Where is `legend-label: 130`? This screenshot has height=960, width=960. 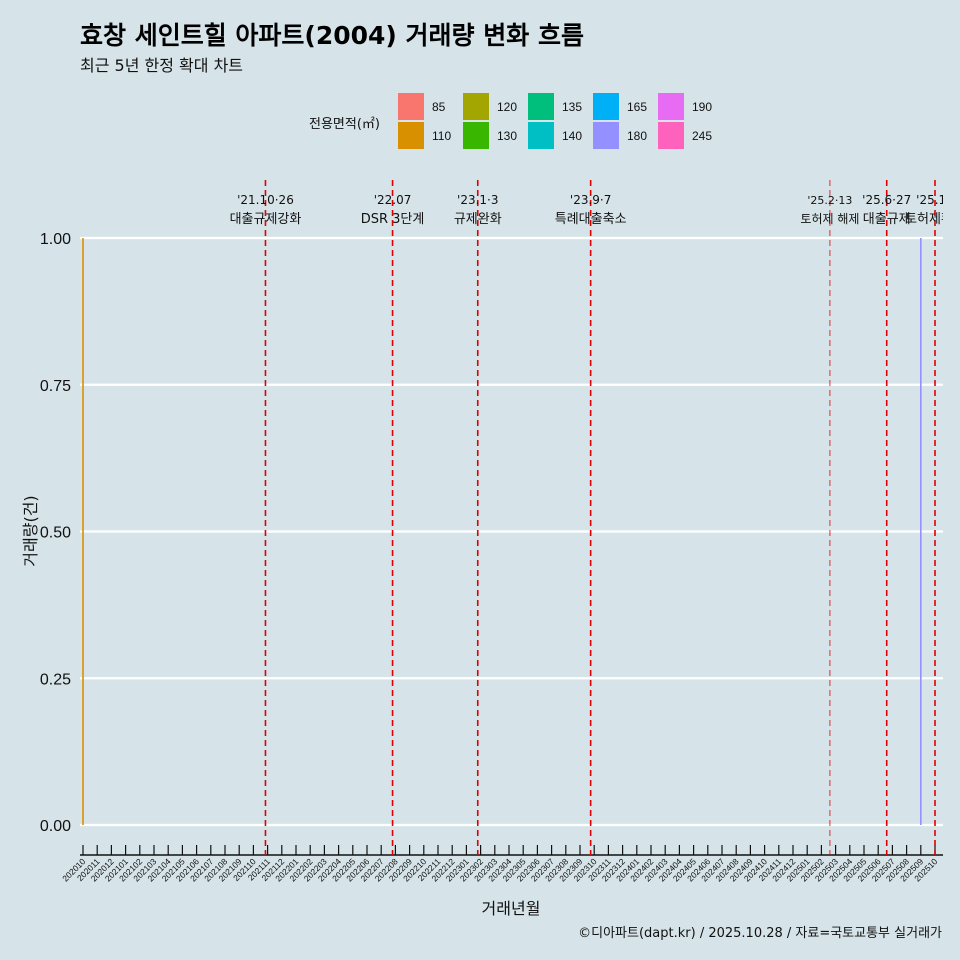 legend-label: 130 is located at coordinates (507, 136).